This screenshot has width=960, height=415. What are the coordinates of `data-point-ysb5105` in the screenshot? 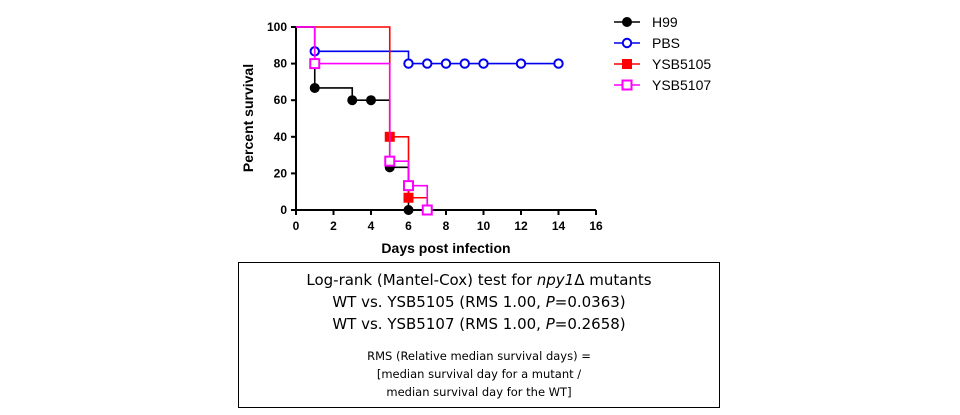 It's located at (408, 197).